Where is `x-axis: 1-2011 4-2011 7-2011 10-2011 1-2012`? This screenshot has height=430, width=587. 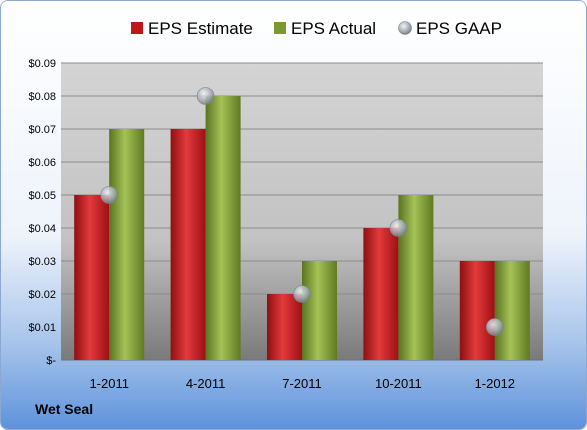
x-axis: 1-2011 4-2011 7-2011 10-2011 1-2012 is located at coordinates (302, 383).